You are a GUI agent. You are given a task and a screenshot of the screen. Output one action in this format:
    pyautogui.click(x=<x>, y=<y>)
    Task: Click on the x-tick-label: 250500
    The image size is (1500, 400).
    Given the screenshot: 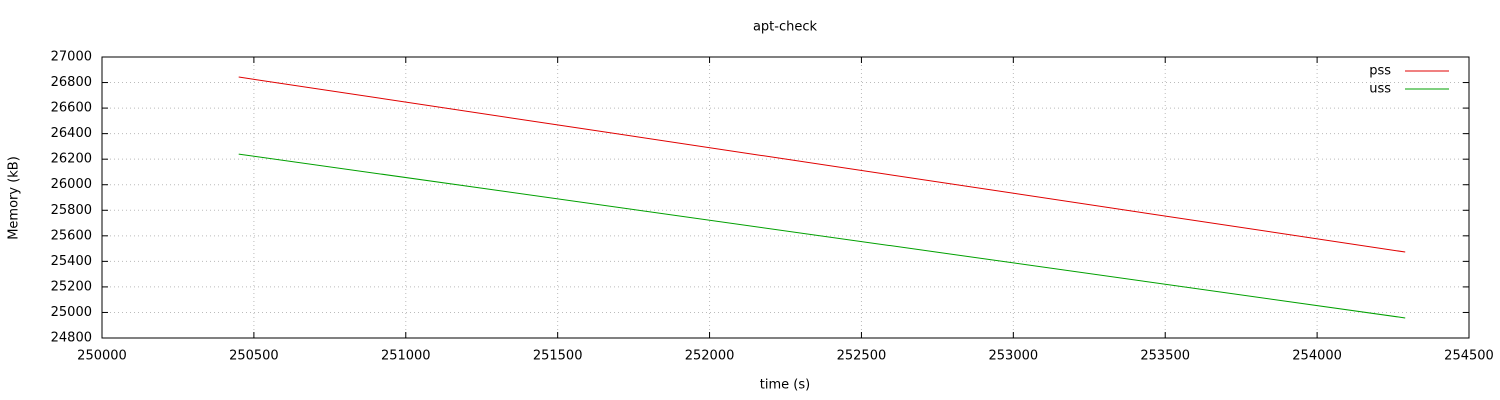 What is the action you would take?
    pyautogui.click(x=254, y=356)
    